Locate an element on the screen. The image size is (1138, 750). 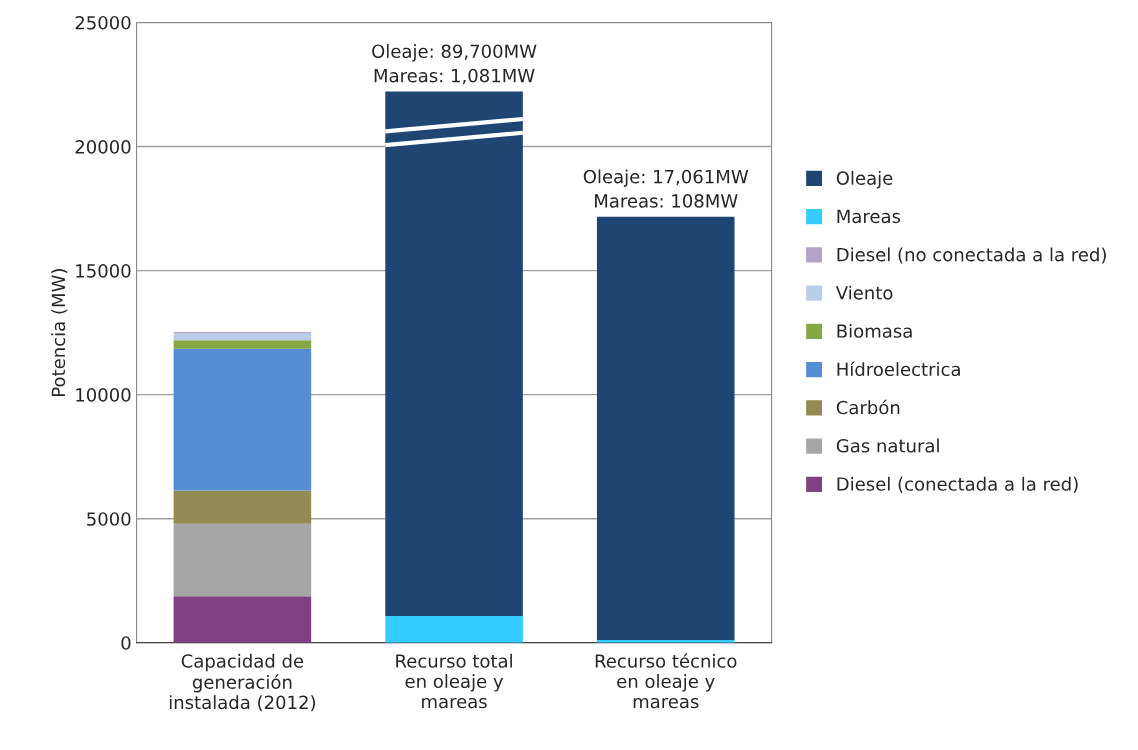
legend-label: Gas natural is located at coordinates (887, 445).